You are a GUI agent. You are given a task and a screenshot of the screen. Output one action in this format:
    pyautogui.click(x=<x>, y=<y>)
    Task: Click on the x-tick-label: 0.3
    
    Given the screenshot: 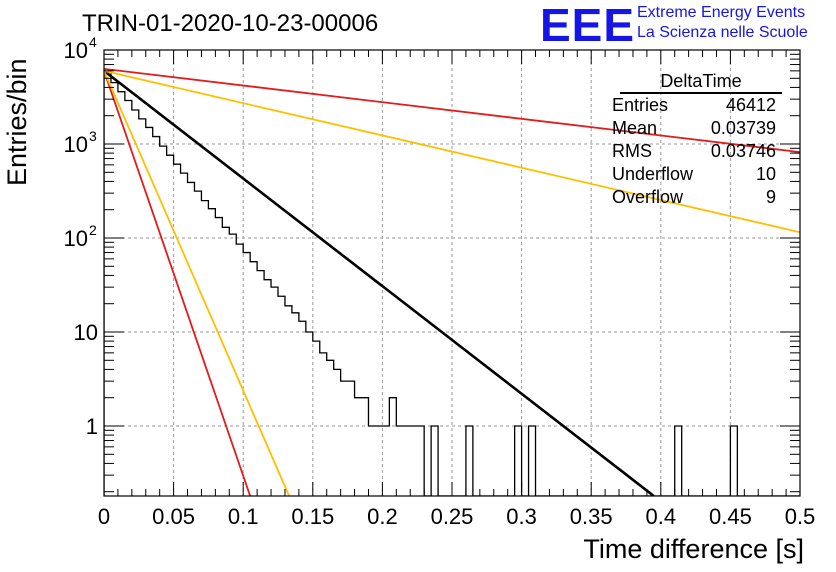 What is the action you would take?
    pyautogui.click(x=521, y=516)
    